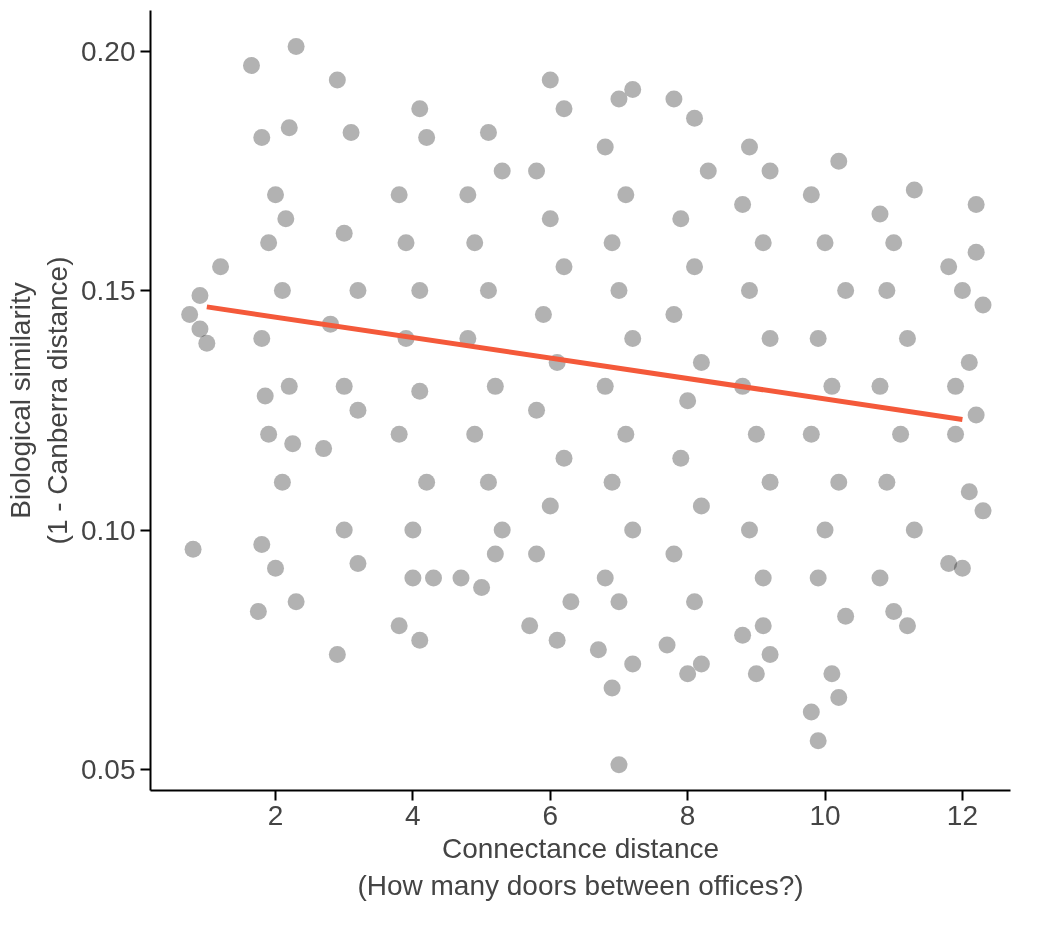 Image resolution: width=1051 pixels, height=947 pixels. What do you see at coordinates (687, 815) in the screenshot?
I see `x-tick-label: 8` at bounding box center [687, 815].